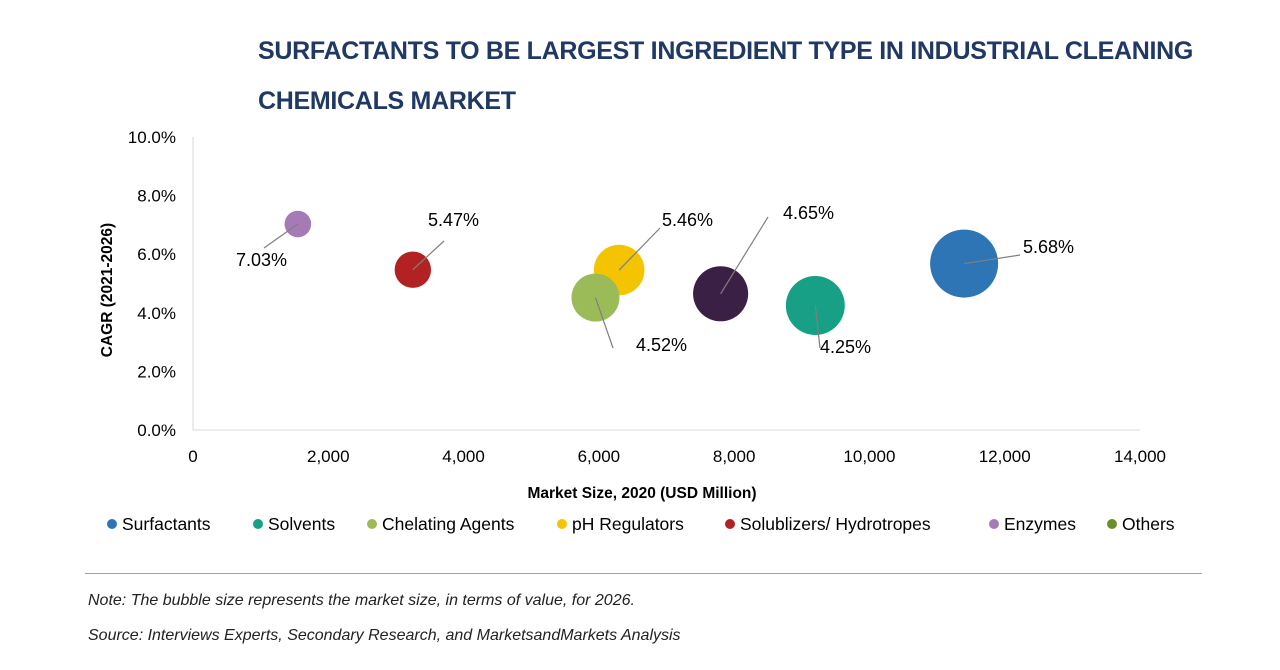 This screenshot has width=1280, height=670. I want to click on y-axis-title: CAGR (2021-2026), so click(107, 290).